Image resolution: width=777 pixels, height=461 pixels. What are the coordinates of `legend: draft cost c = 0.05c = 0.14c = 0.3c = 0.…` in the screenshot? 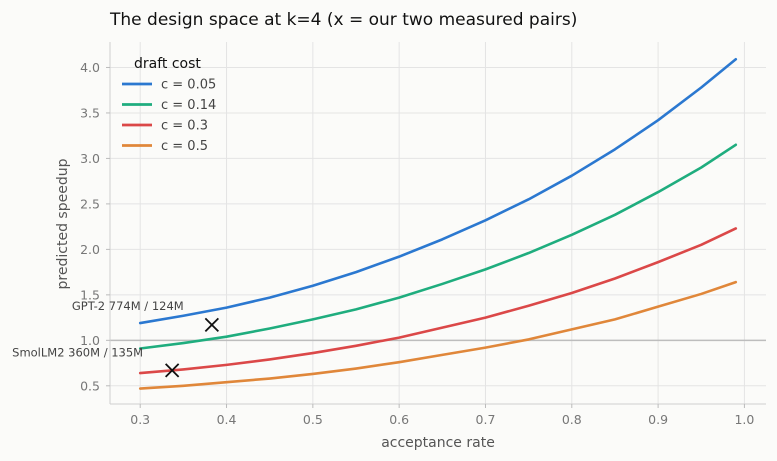 It's located at (169, 105).